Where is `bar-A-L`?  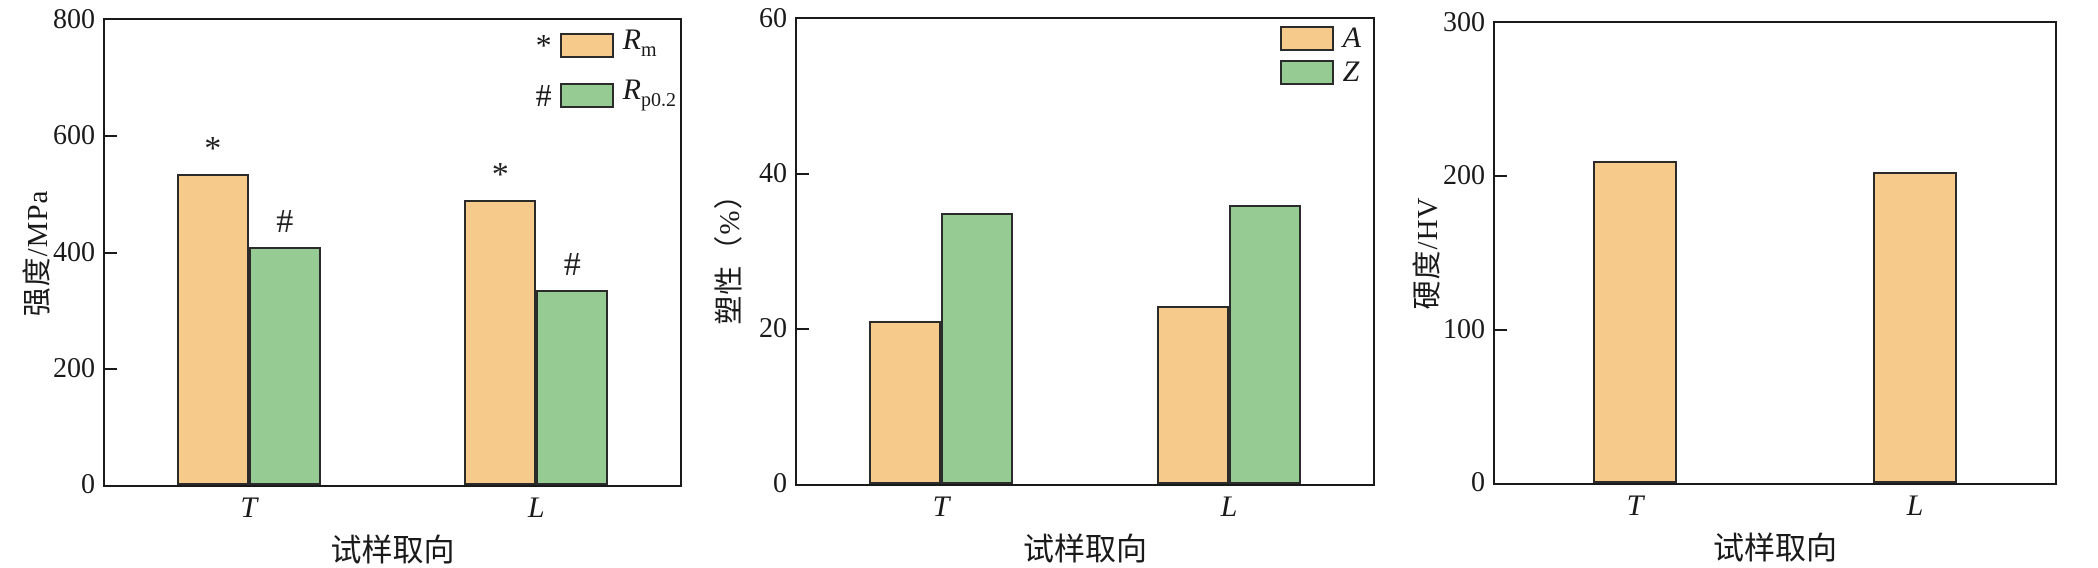 bar-A-L is located at coordinates (1193, 394).